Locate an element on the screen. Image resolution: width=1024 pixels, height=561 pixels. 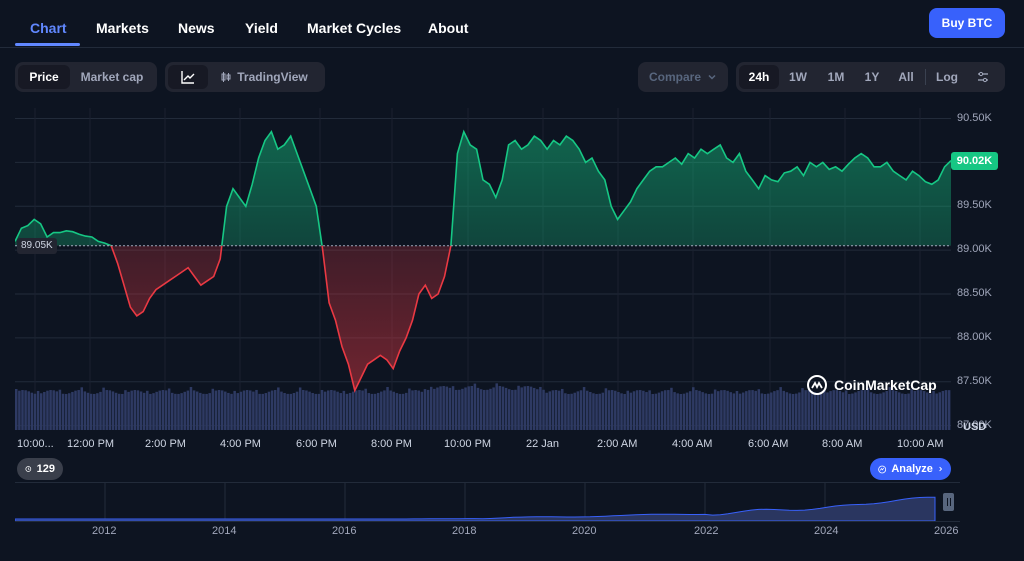
pause-handle-icon is located at coordinates (948, 502).